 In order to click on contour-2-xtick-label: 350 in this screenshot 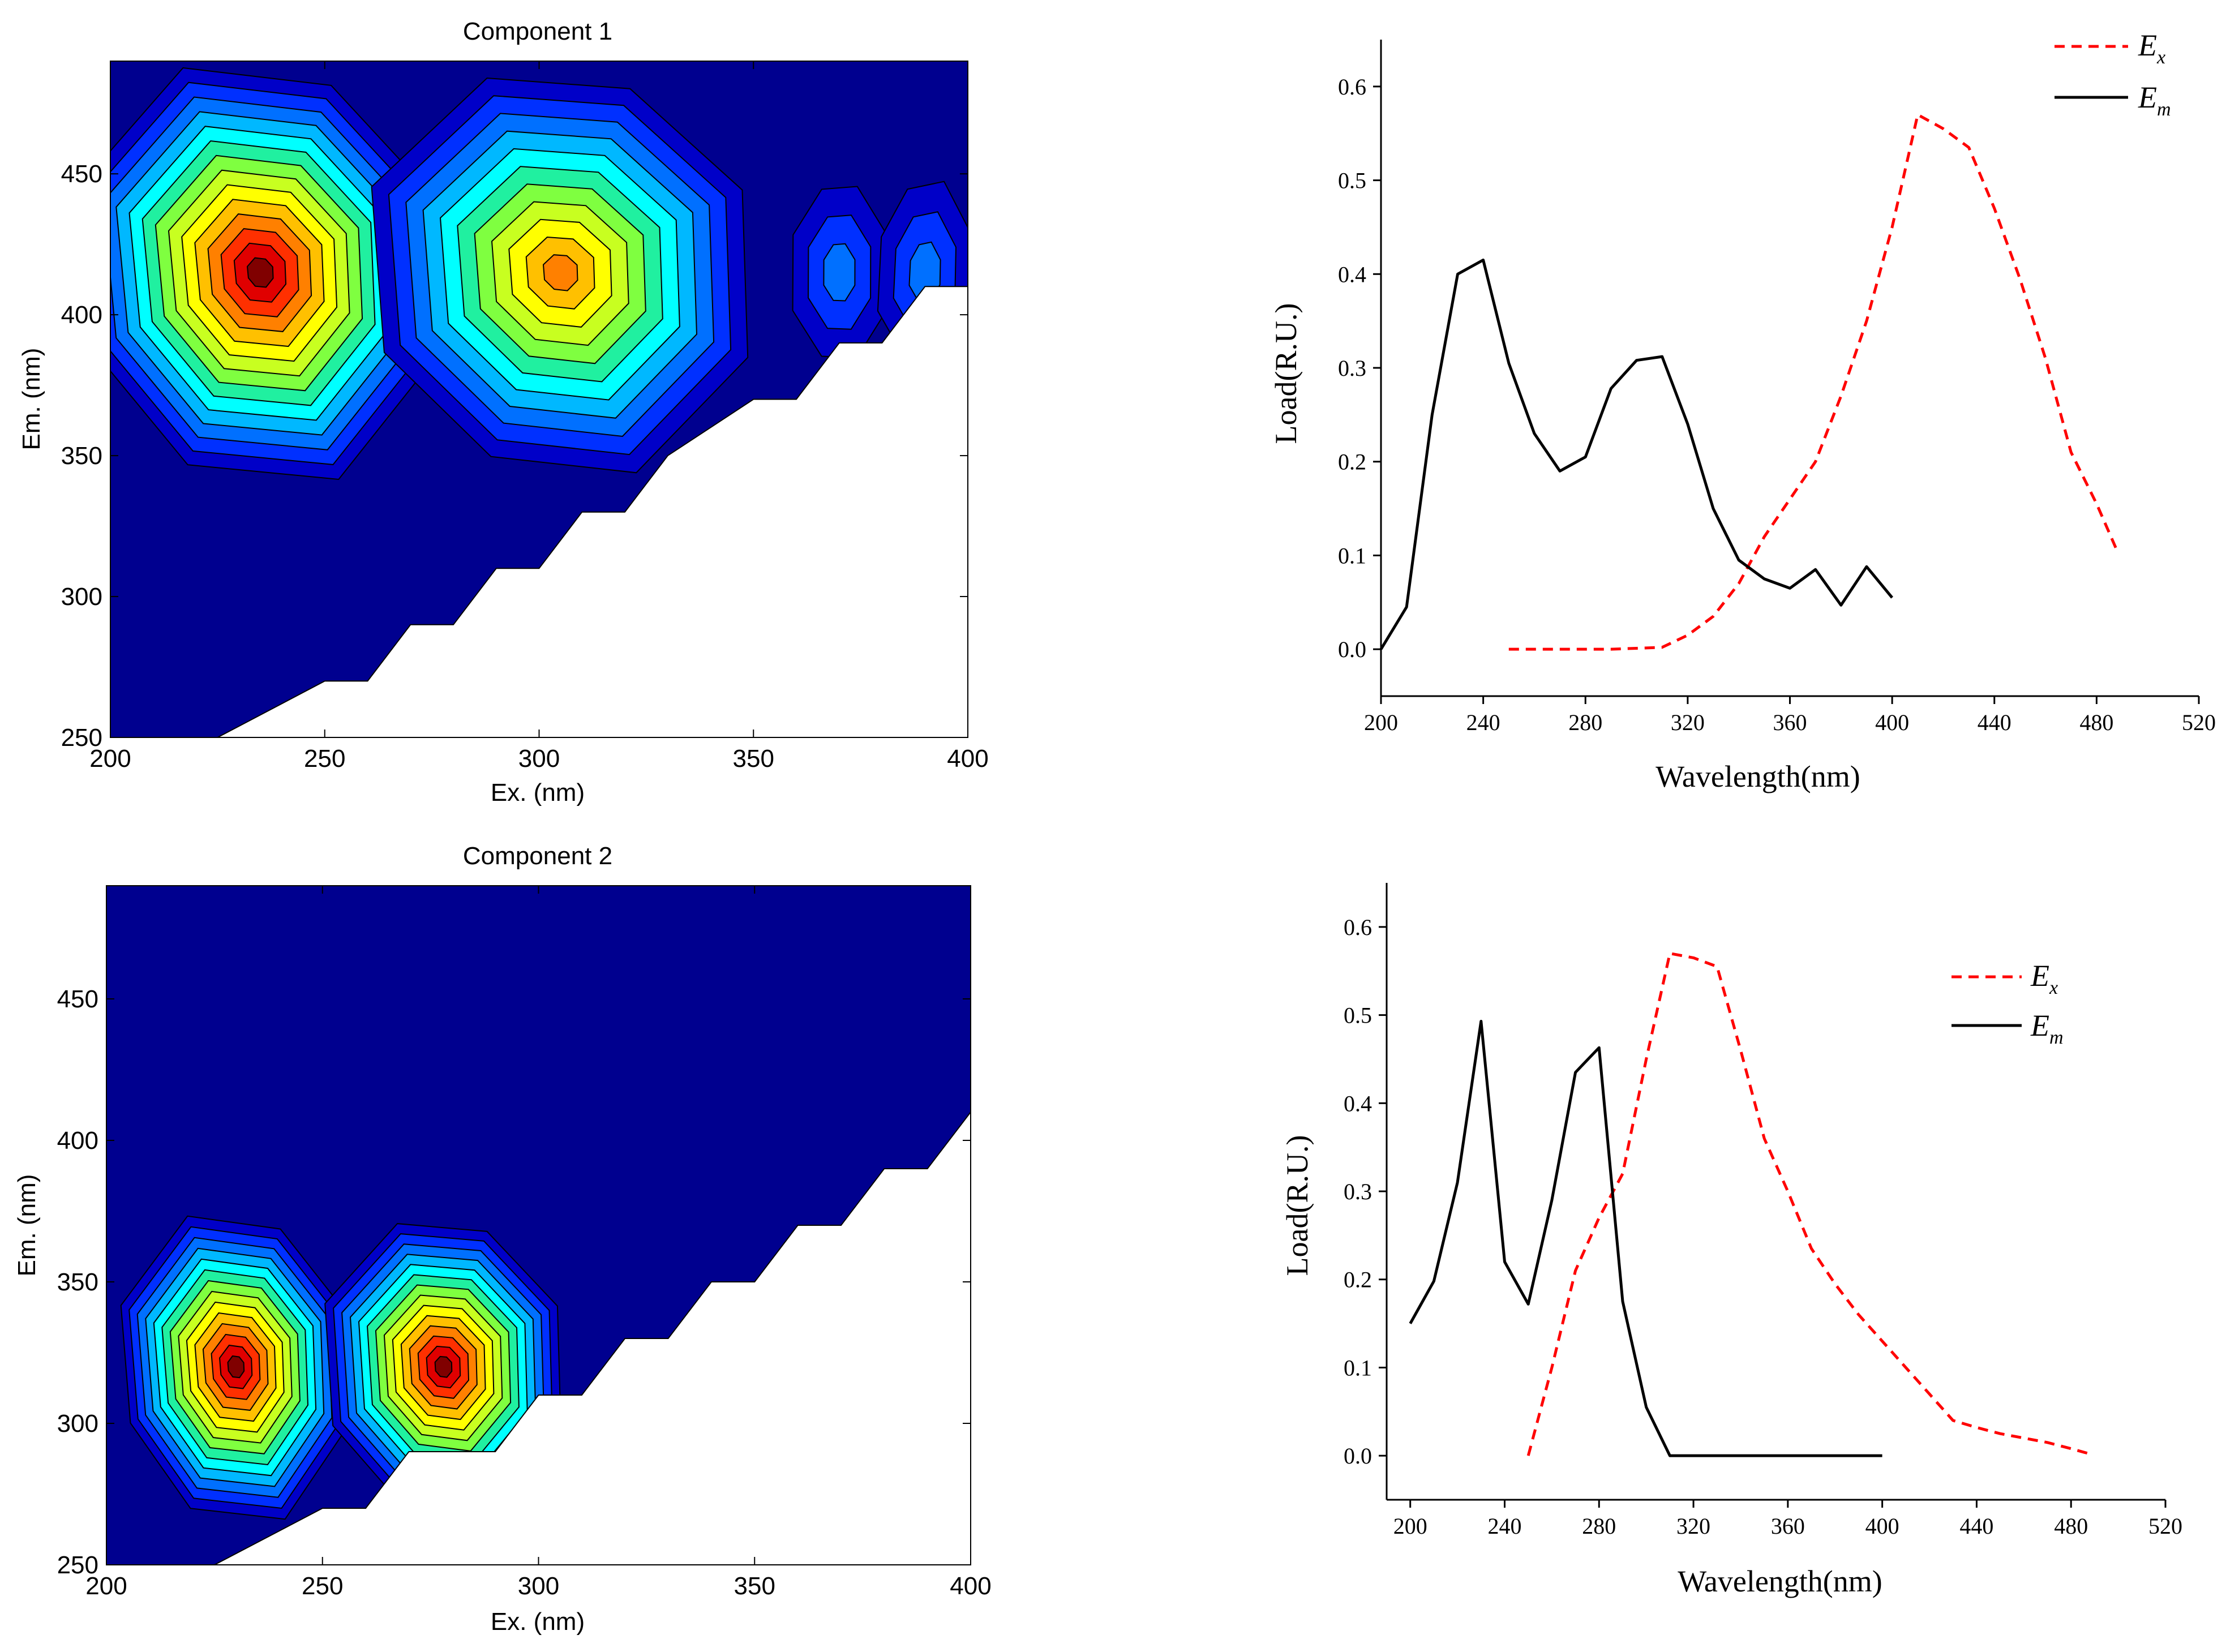, I will do `click(754, 1586)`.